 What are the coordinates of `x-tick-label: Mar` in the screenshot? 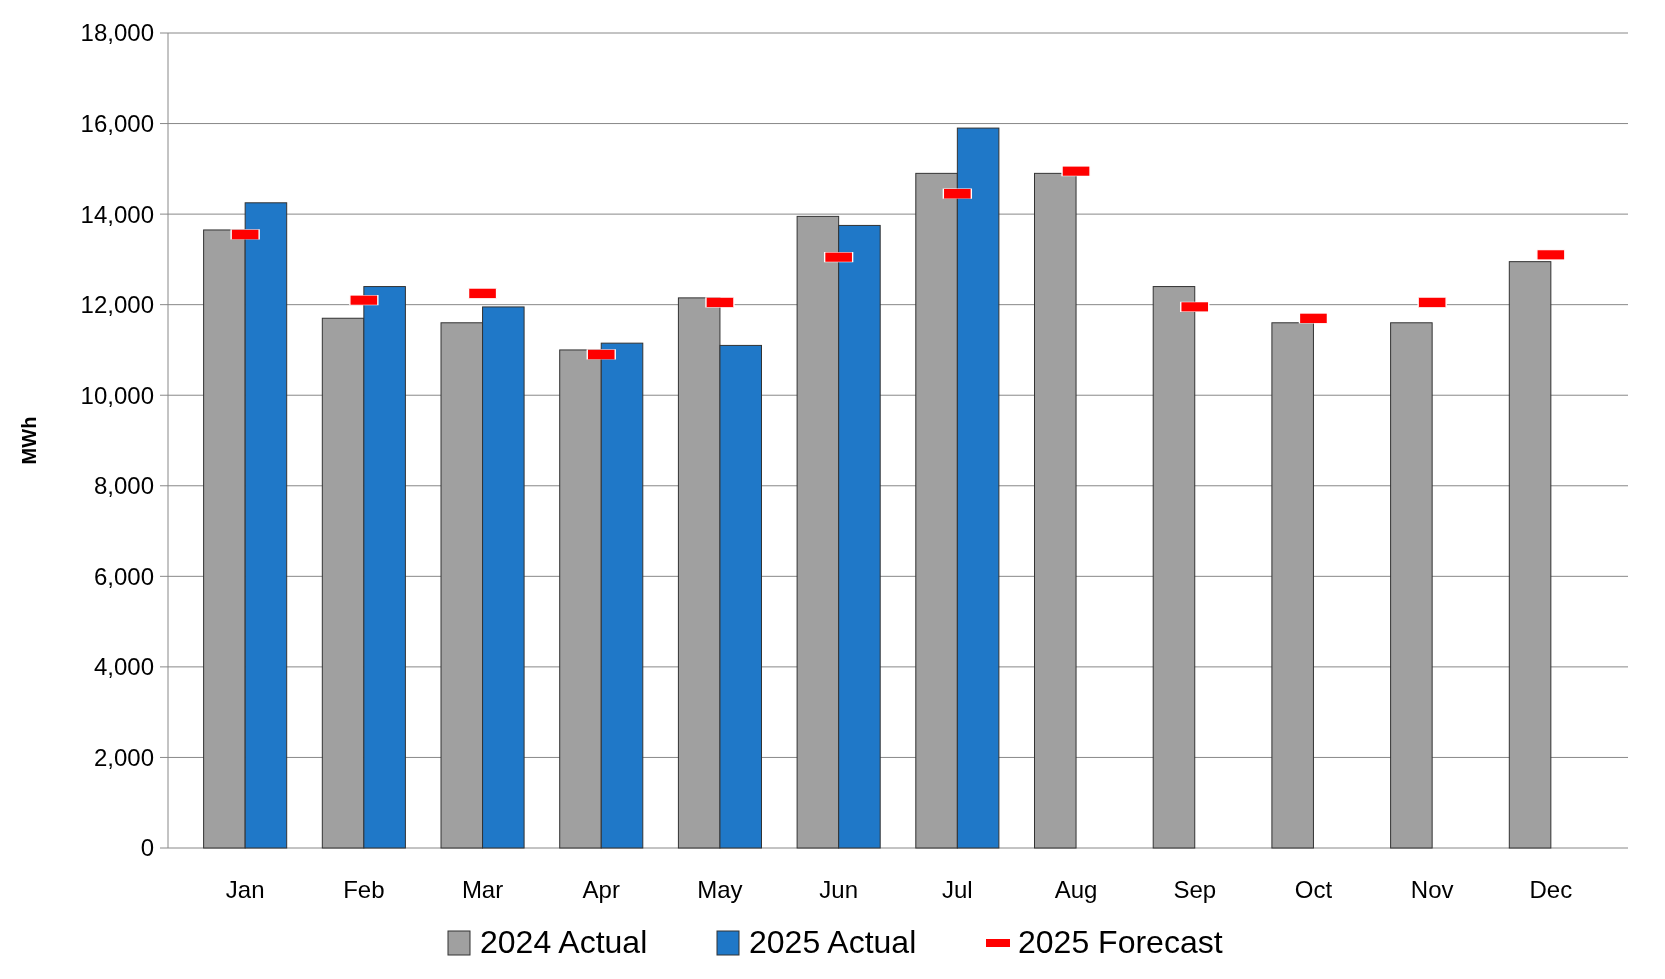 It's located at (482, 889).